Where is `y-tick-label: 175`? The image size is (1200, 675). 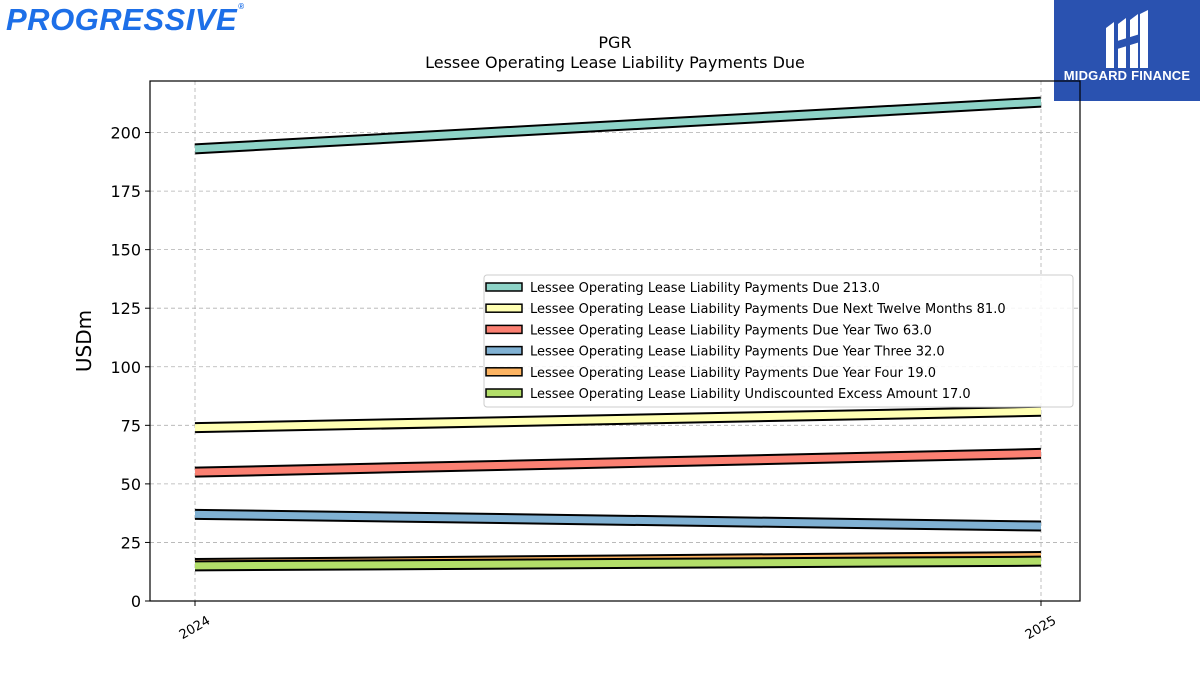
y-tick-label: 175 is located at coordinates (125, 191).